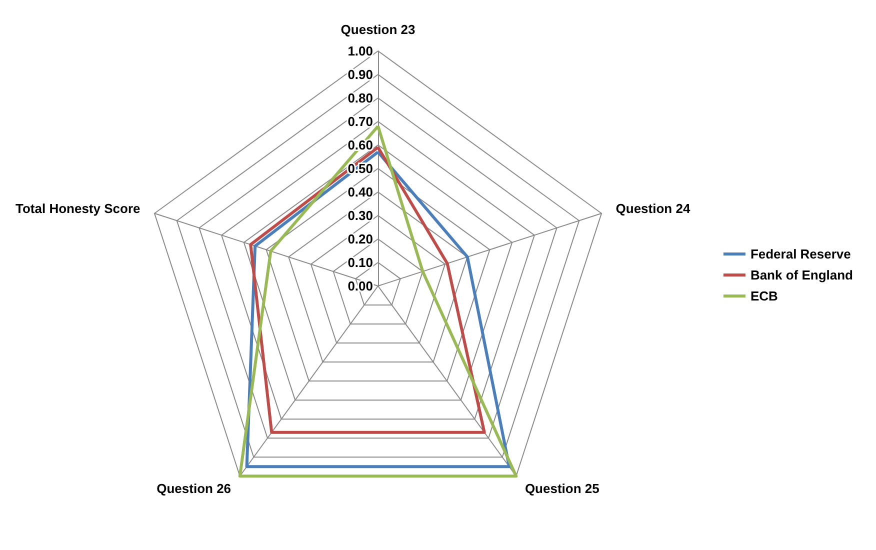  What do you see at coordinates (360, 98) in the screenshot?
I see `y-tick-label: 0.80` at bounding box center [360, 98].